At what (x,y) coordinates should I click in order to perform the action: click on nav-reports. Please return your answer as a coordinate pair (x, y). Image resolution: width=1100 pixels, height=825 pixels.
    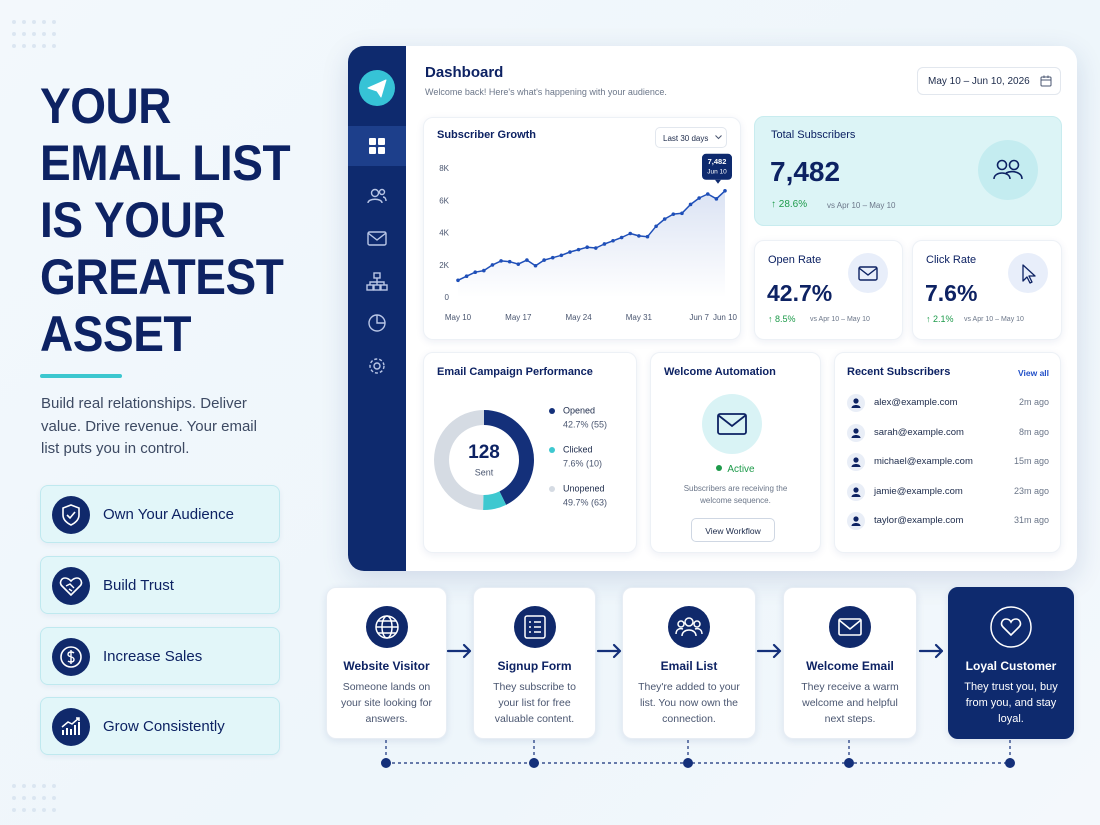
    Looking at the image, I should click on (377, 323).